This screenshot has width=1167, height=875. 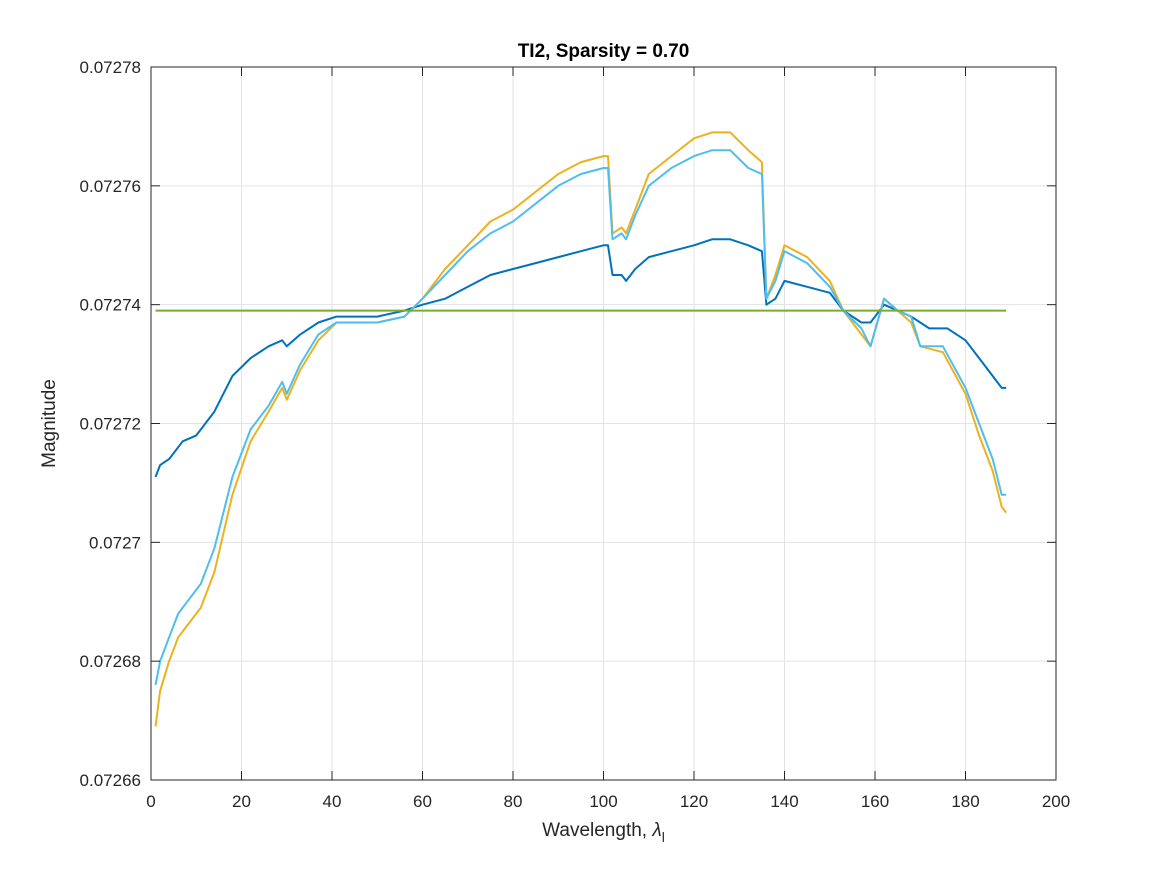 I want to click on x-tick-label: 180, so click(x=965, y=801).